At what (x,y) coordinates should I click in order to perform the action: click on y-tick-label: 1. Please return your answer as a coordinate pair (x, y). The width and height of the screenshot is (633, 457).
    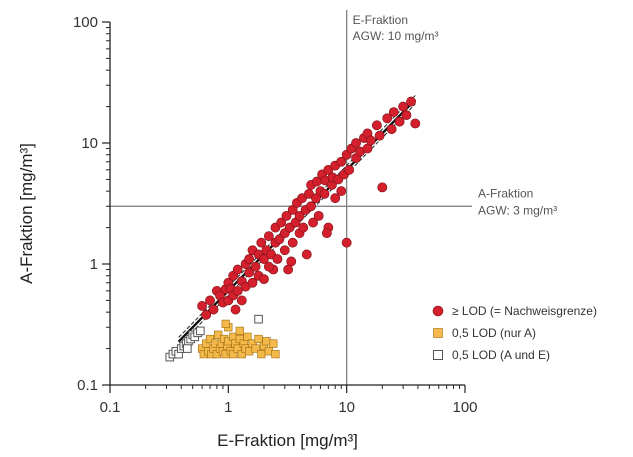
    Looking at the image, I should click on (94, 264).